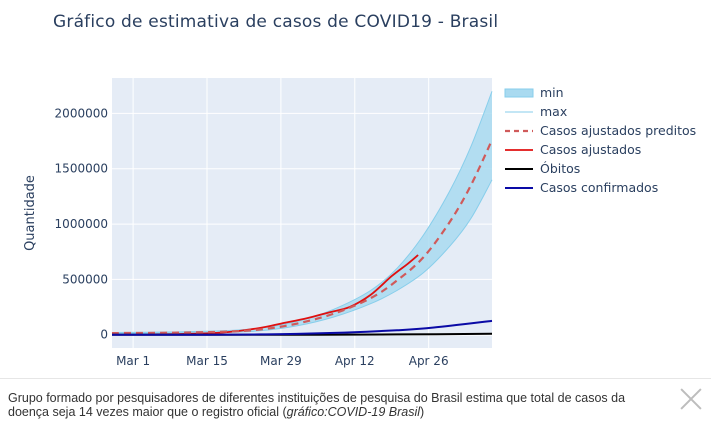 This screenshot has width=711, height=431. I want to click on legend-item: Óbitos, so click(542, 168).